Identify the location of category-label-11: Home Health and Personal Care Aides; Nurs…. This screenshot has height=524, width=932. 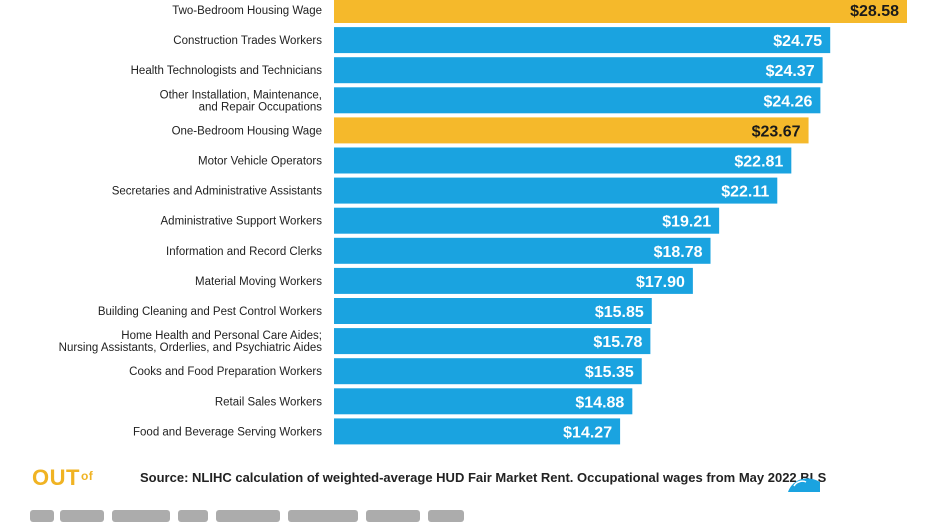
(191, 342).